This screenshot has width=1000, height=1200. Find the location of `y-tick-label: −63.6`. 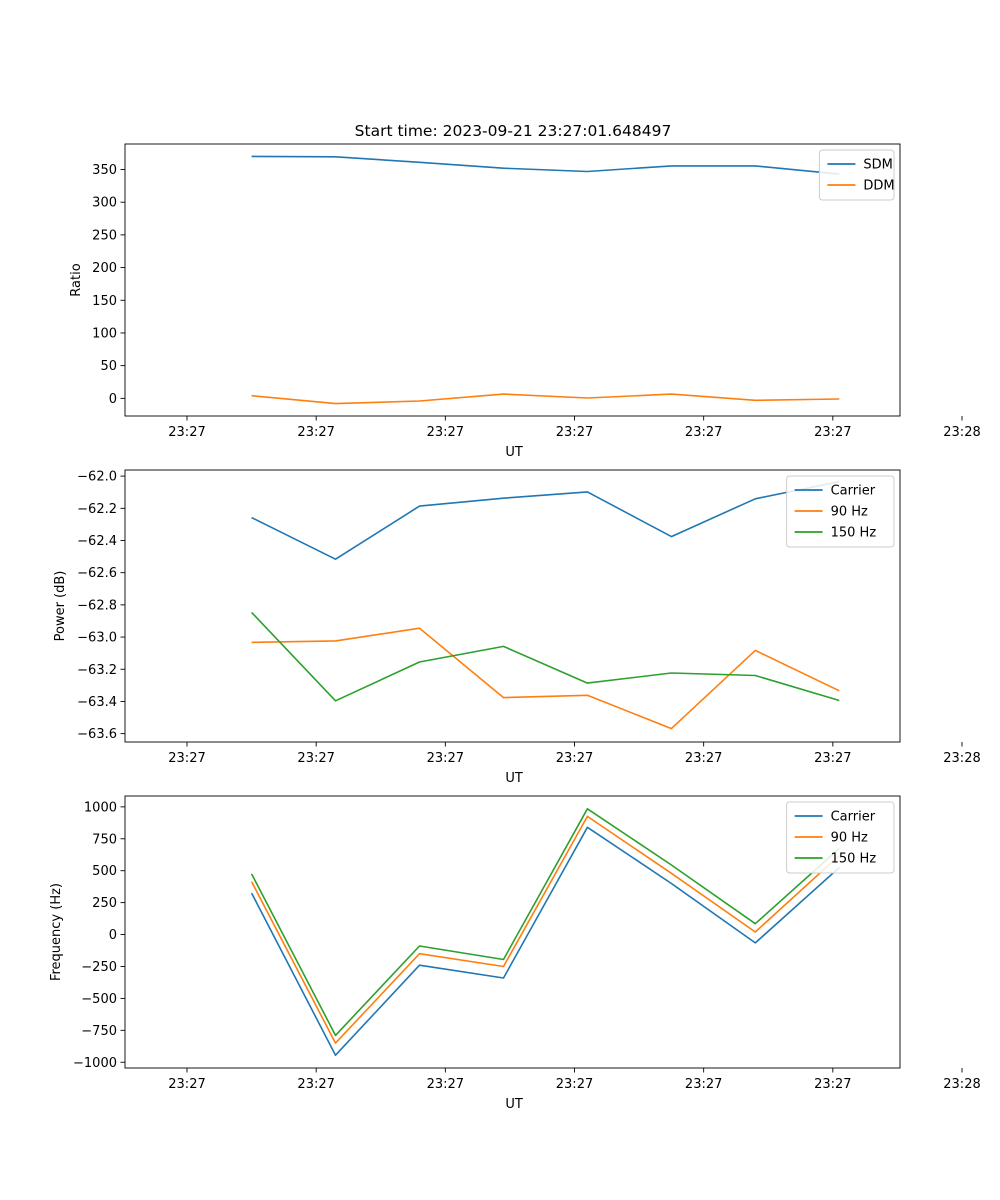

y-tick-label: −63.6 is located at coordinates (97, 734).